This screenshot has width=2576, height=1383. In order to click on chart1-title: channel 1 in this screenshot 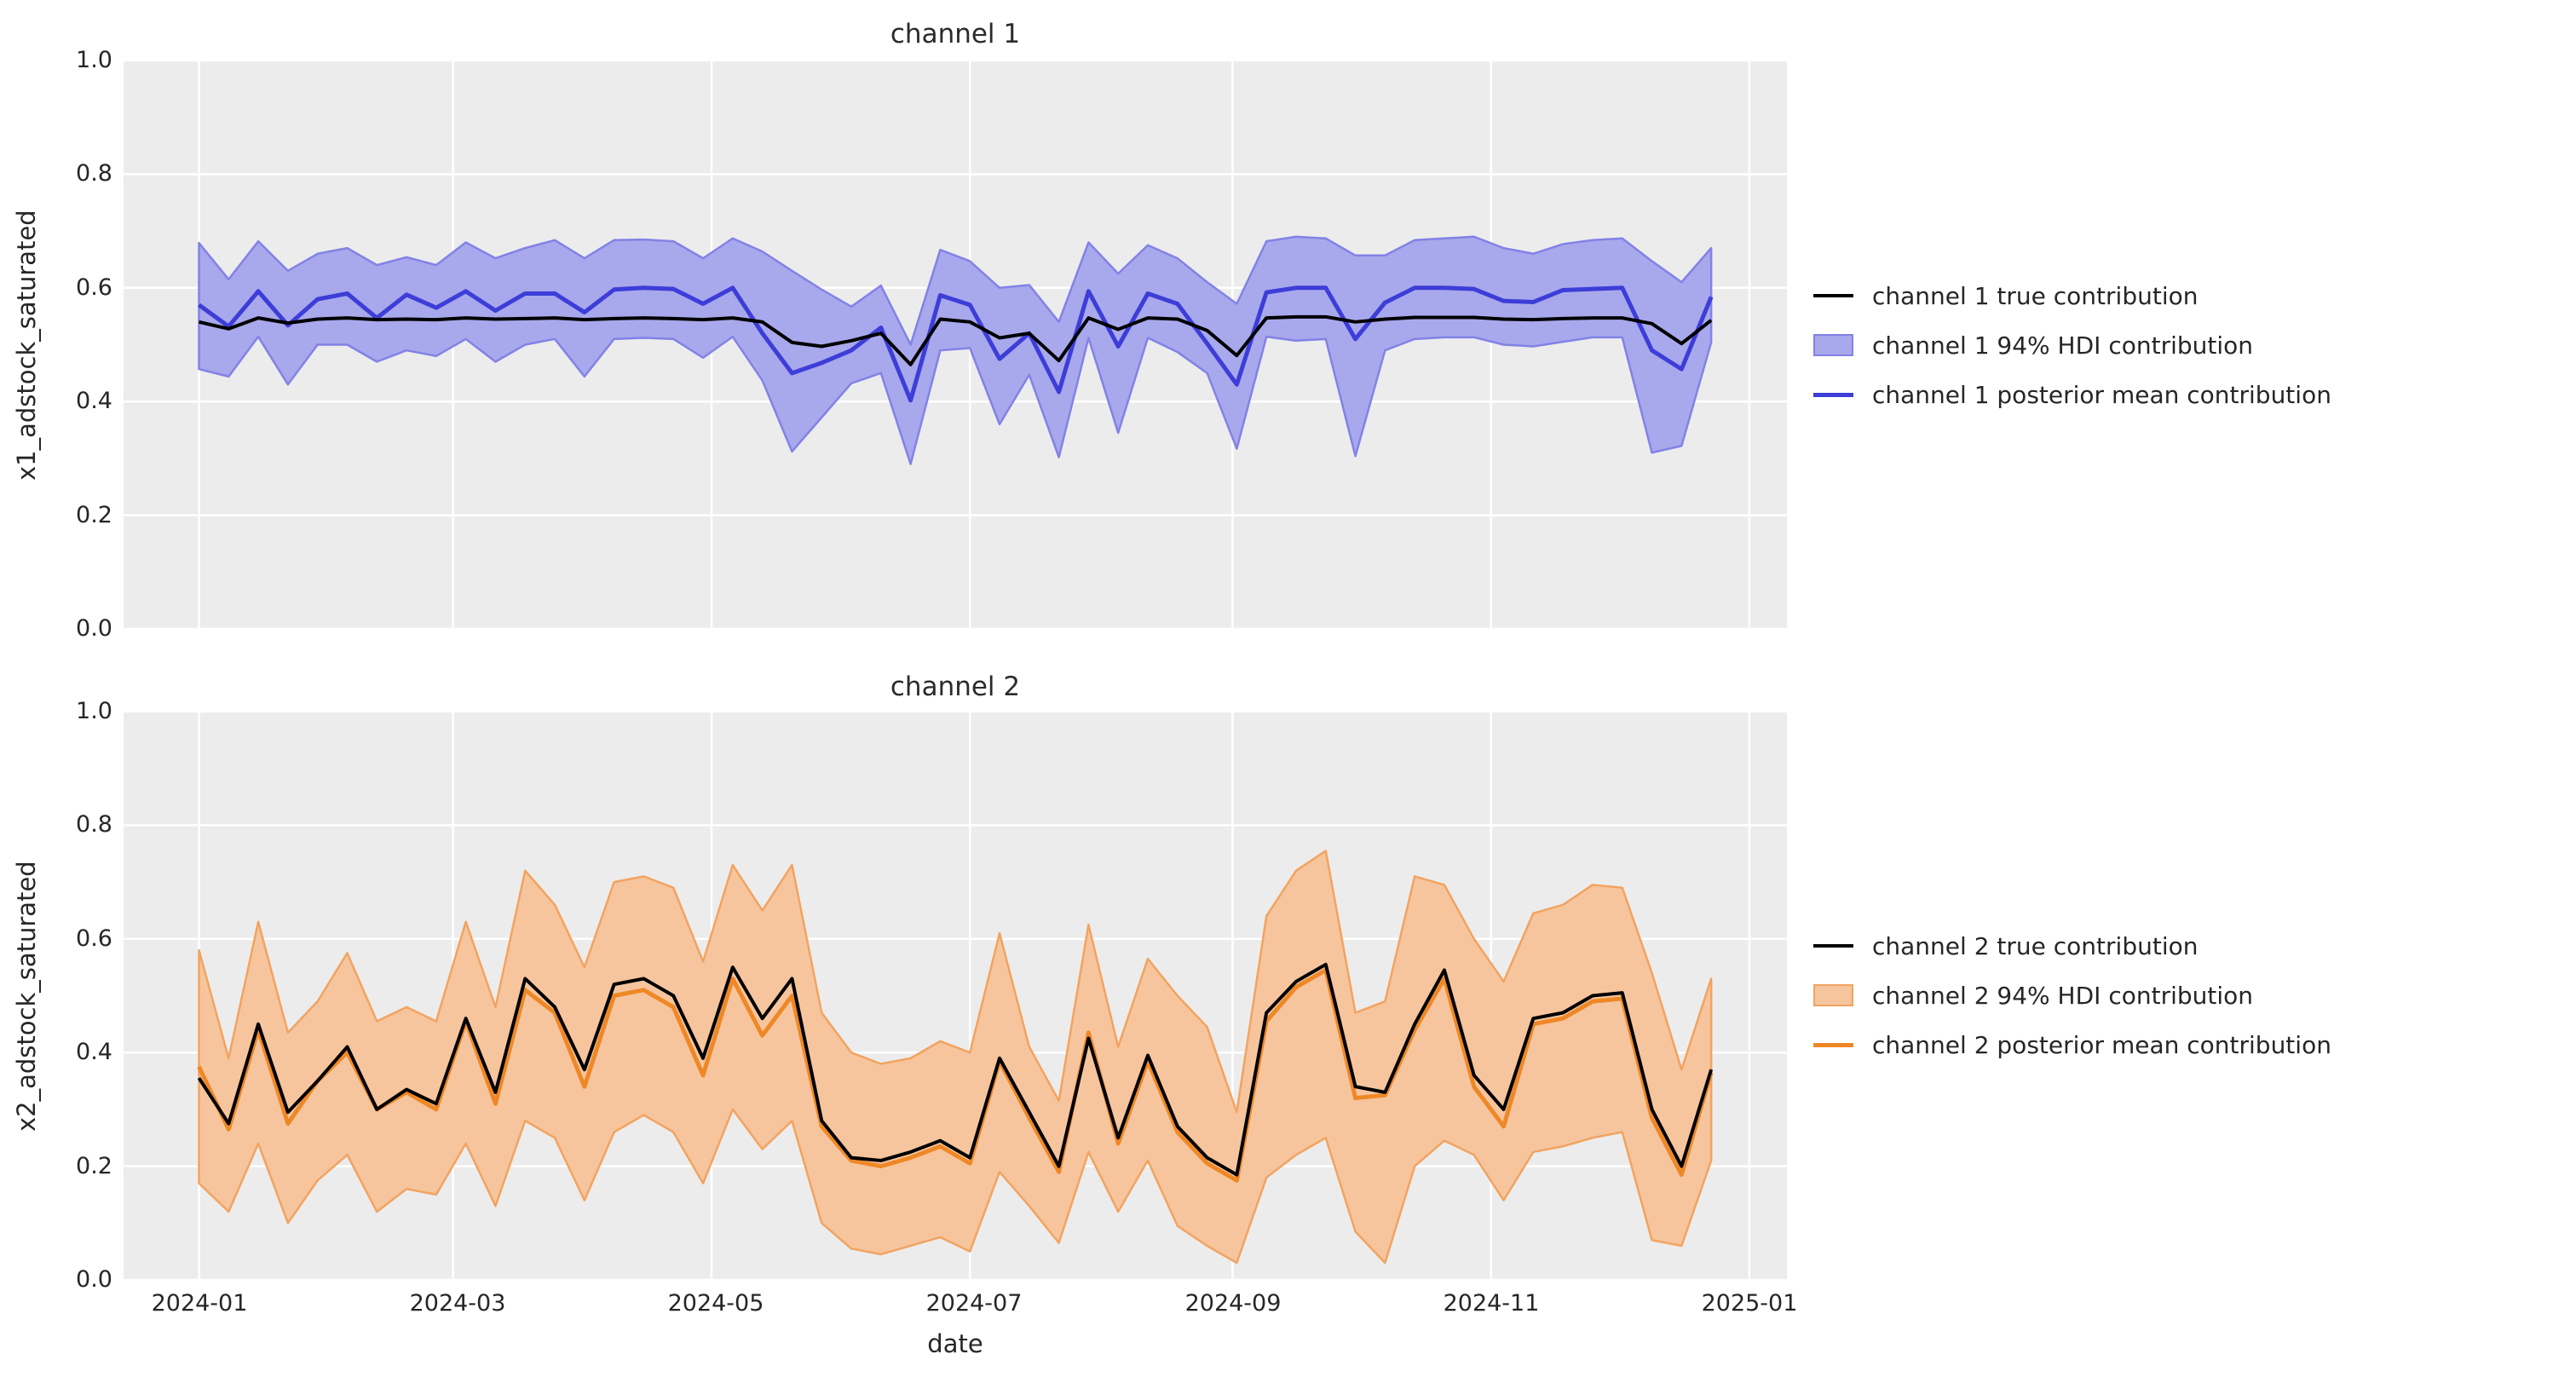, I will do `click(955, 34)`.